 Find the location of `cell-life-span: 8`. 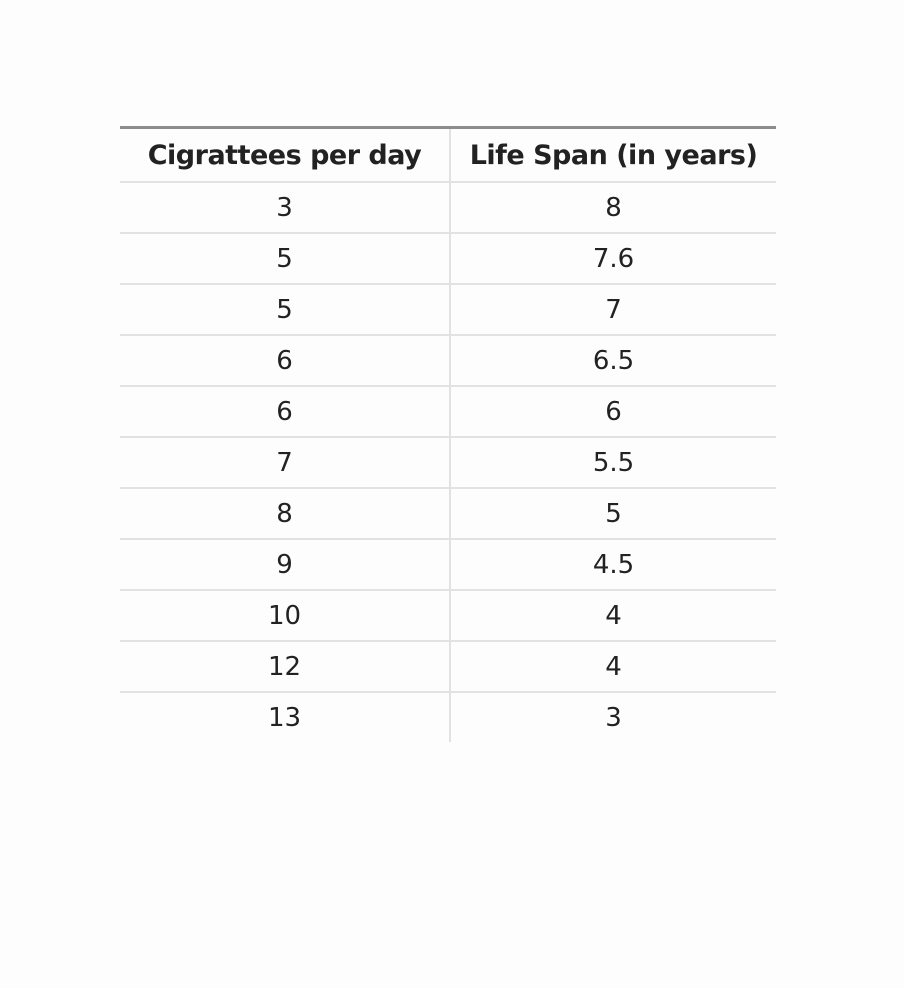

cell-life-span: 8 is located at coordinates (613, 208).